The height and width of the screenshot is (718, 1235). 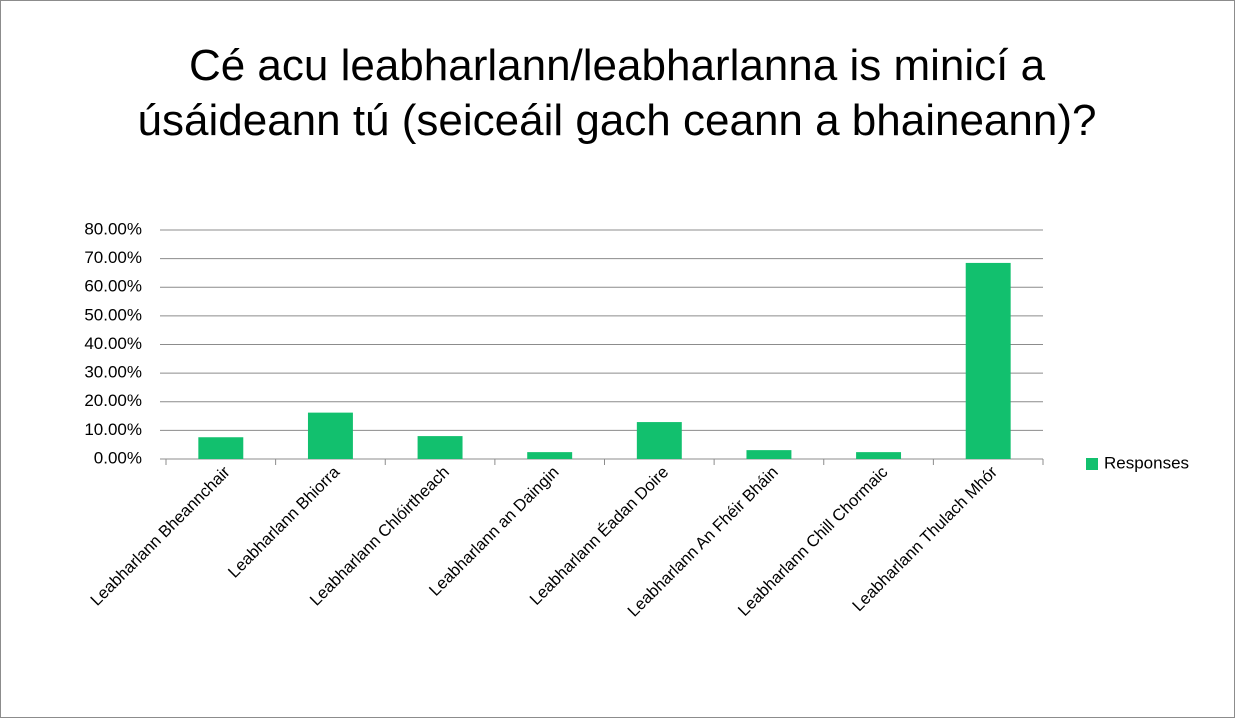 What do you see at coordinates (113, 343) in the screenshot?
I see `y-tick-label: 40.00%` at bounding box center [113, 343].